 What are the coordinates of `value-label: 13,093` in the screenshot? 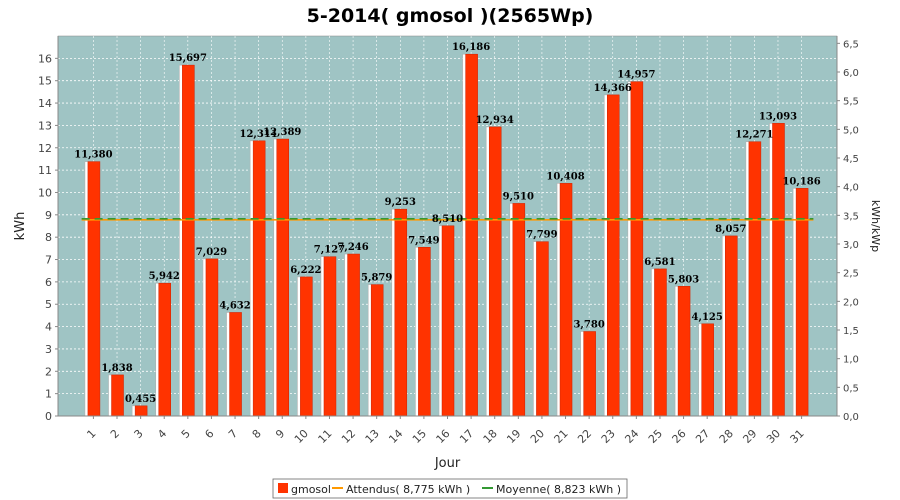 It's located at (778, 116).